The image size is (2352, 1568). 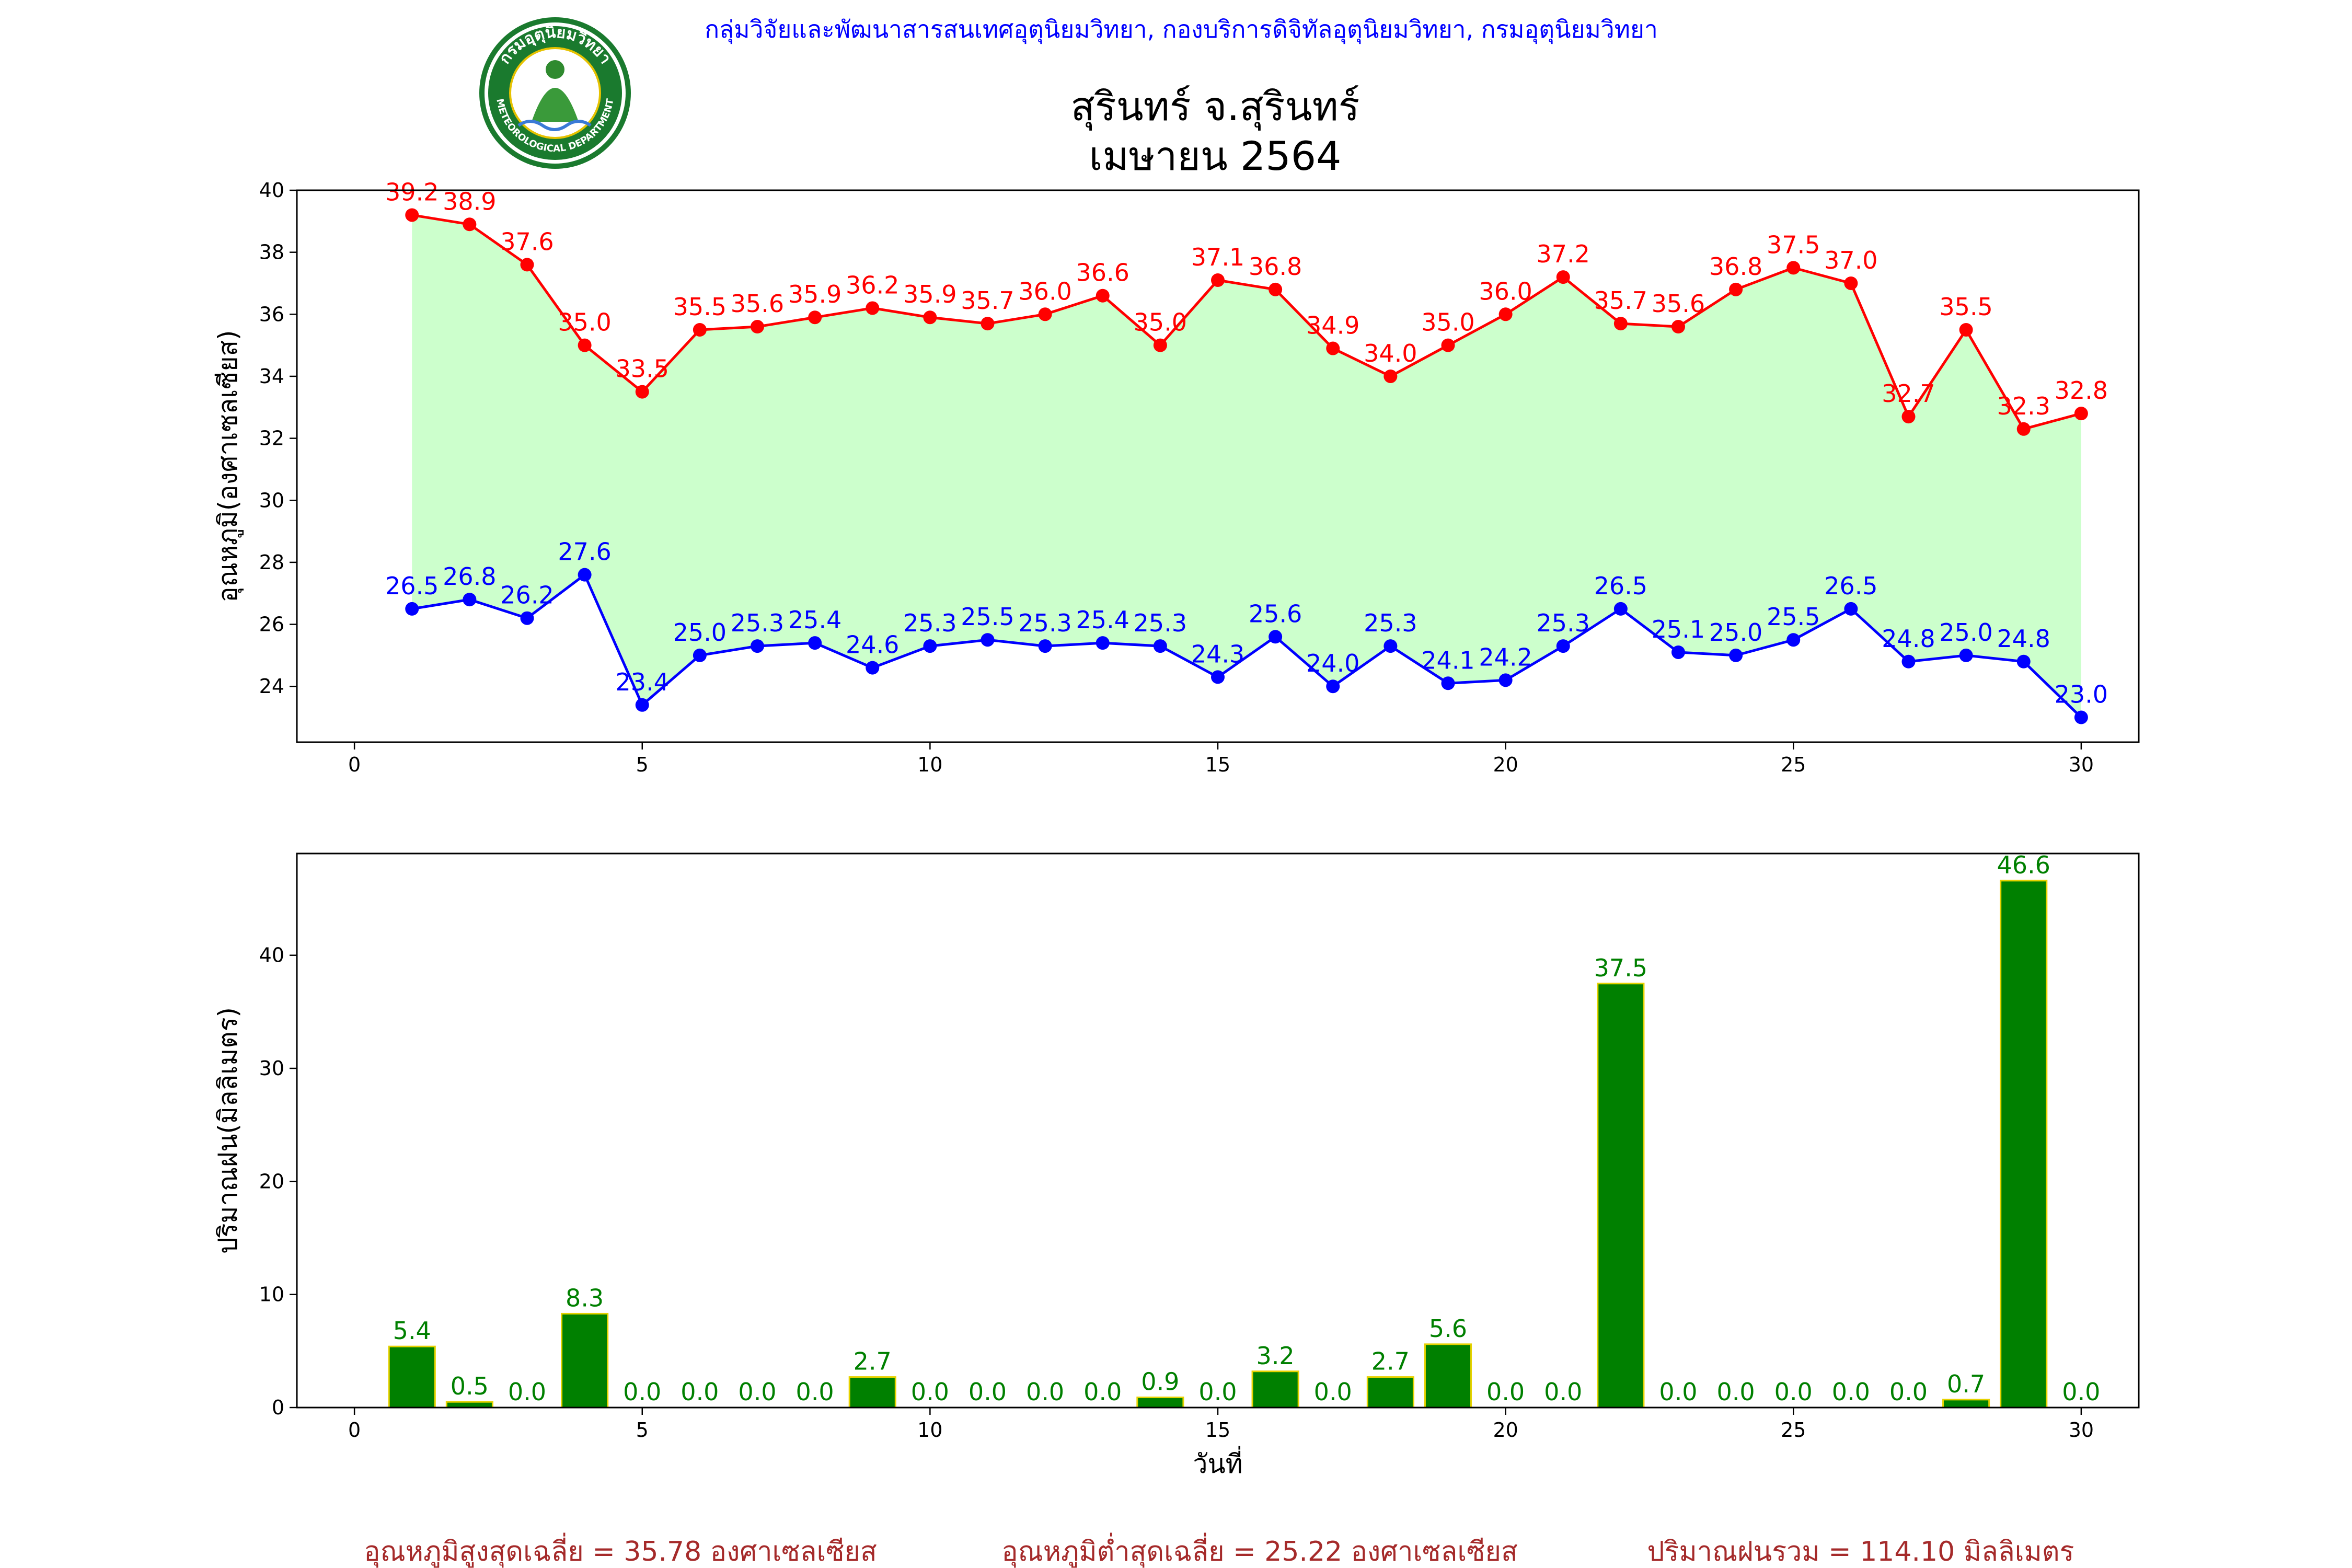 I want to click on logo-water-waves, so click(x=554, y=125).